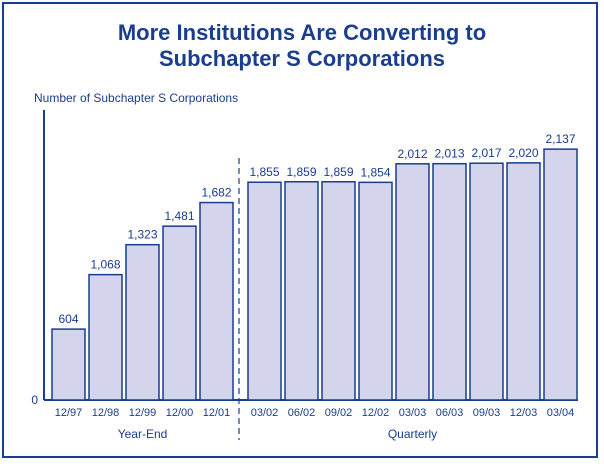  What do you see at coordinates (487, 413) in the screenshot?
I see `x-tick-label: 09/03` at bounding box center [487, 413].